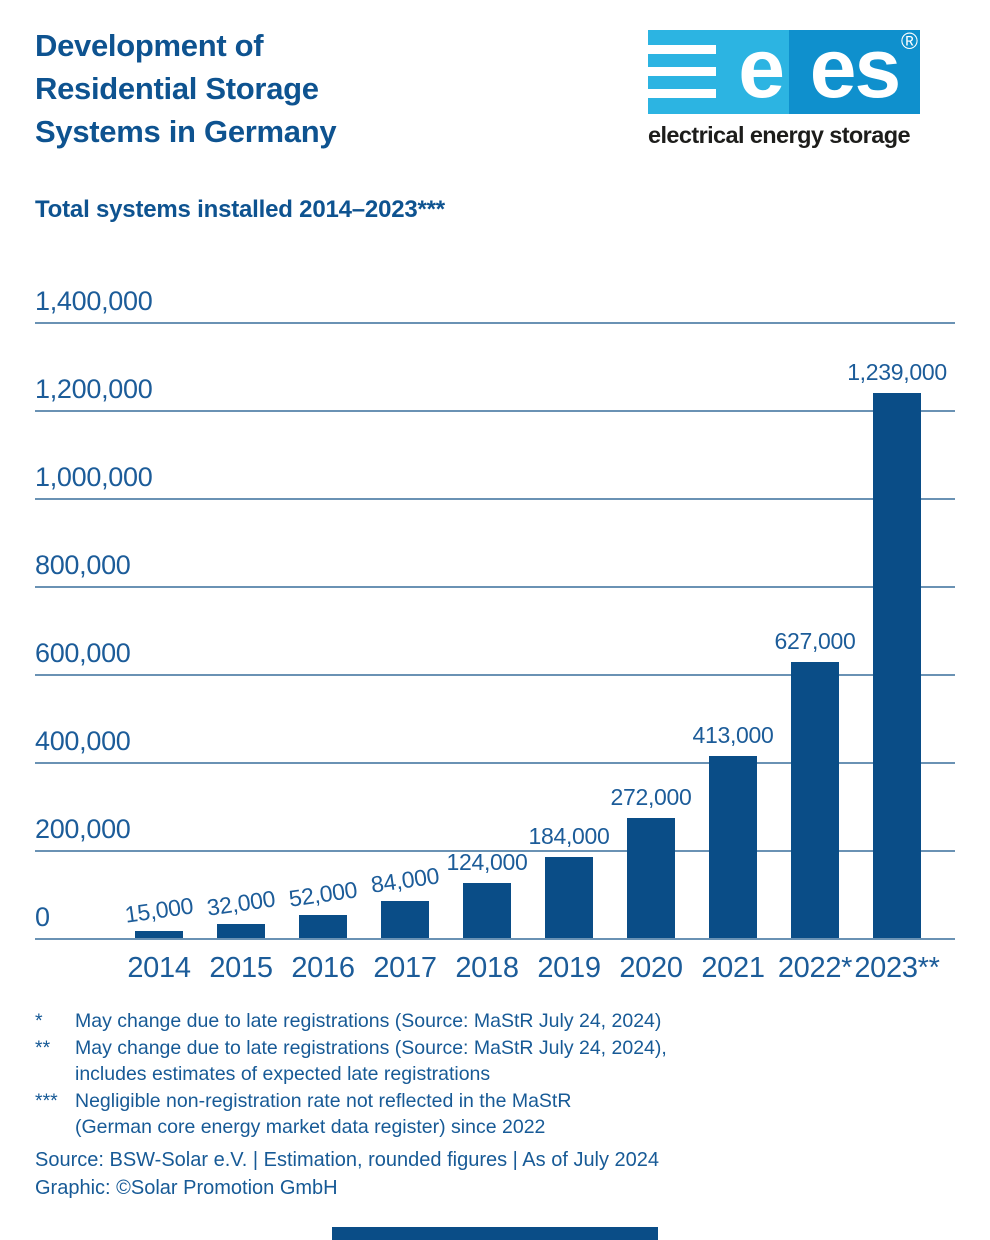 Image resolution: width=990 pixels, height=1240 pixels. I want to click on y-axis-tick-label: 200,000, so click(83, 829).